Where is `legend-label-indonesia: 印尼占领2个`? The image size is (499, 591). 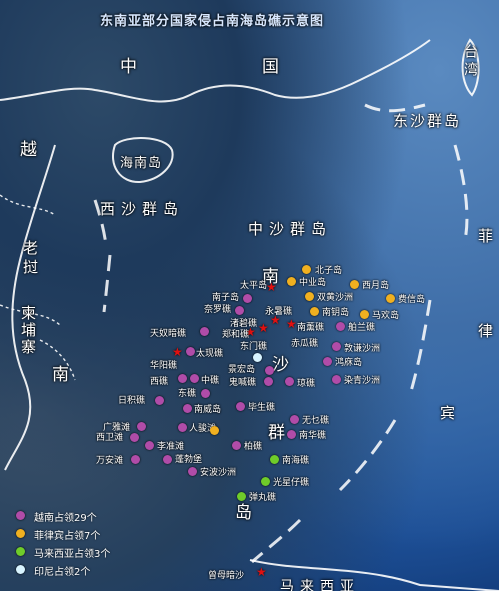 legend-label-indonesia: 印尼占领2个 is located at coordinates (62, 572).